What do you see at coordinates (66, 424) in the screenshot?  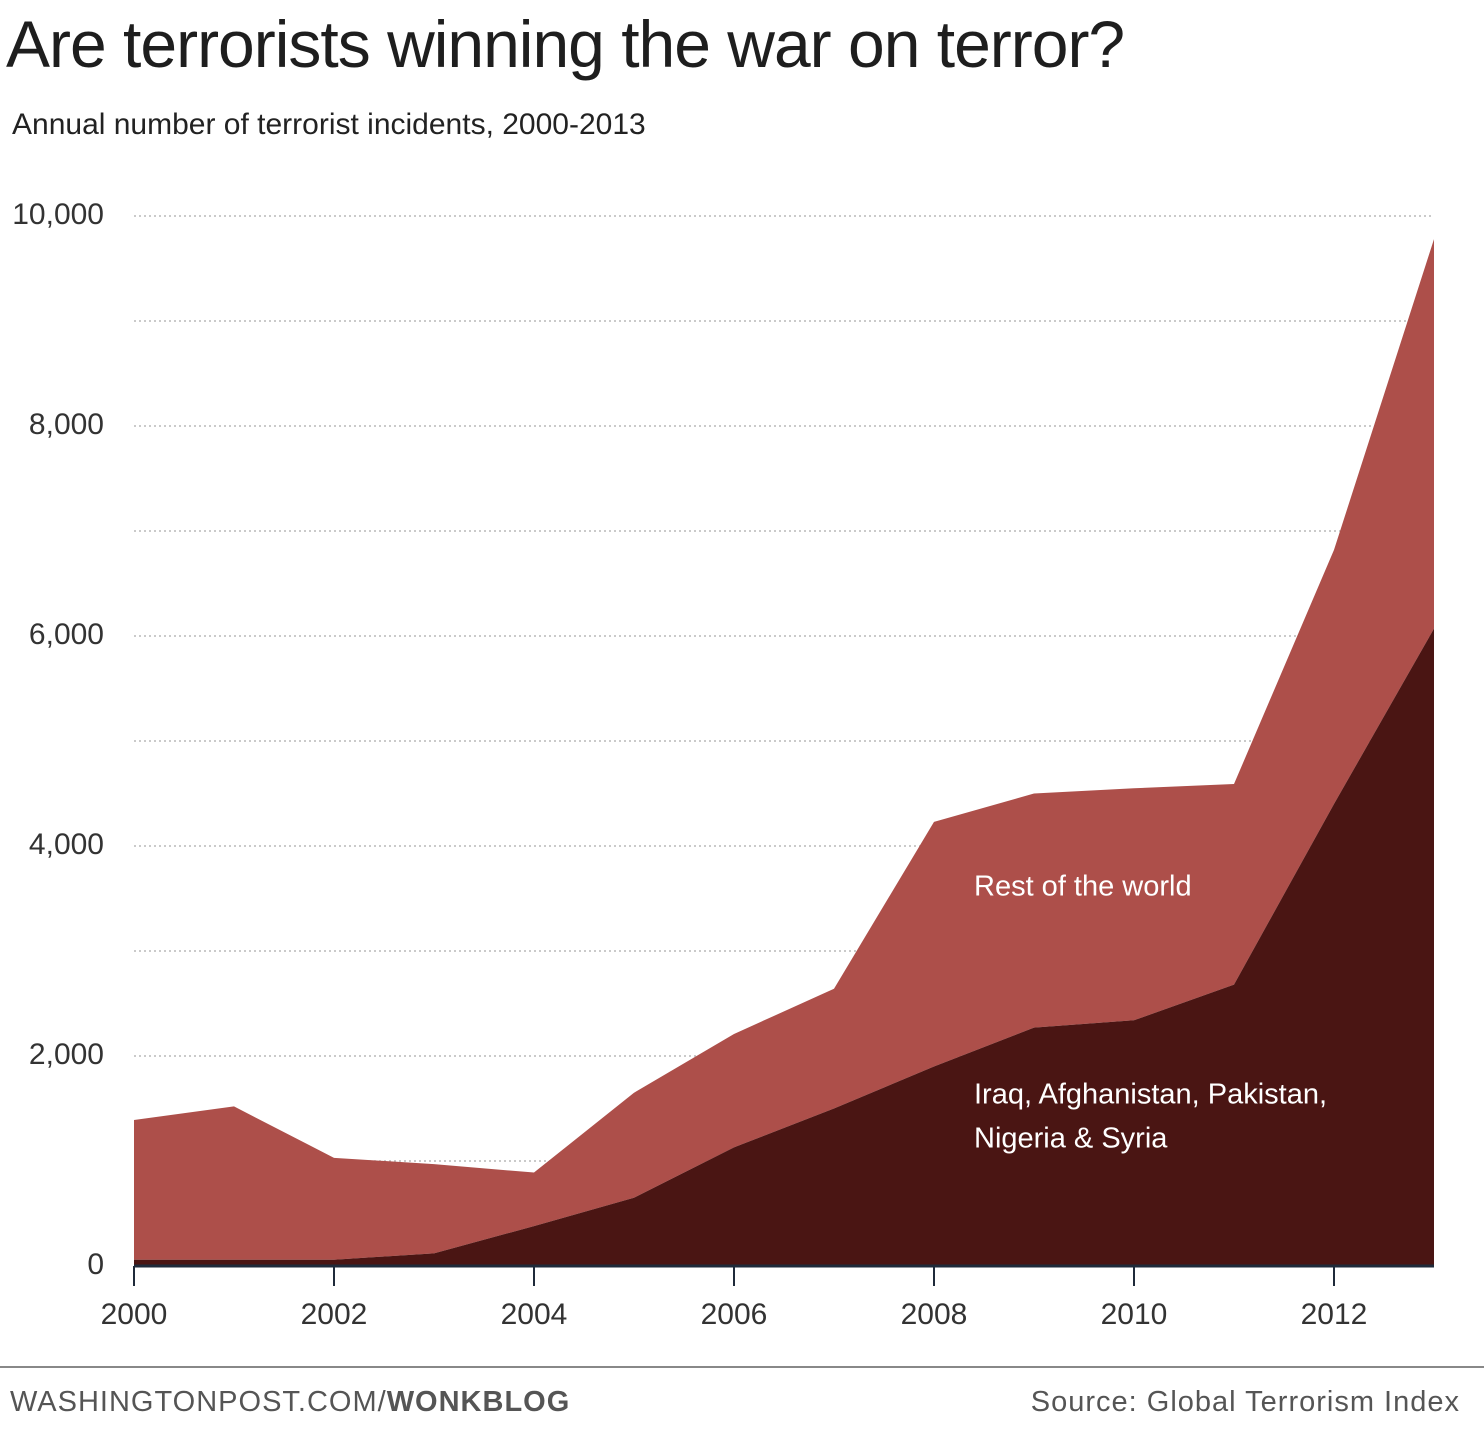 I see `y-tick-label-8000: 8,000` at bounding box center [66, 424].